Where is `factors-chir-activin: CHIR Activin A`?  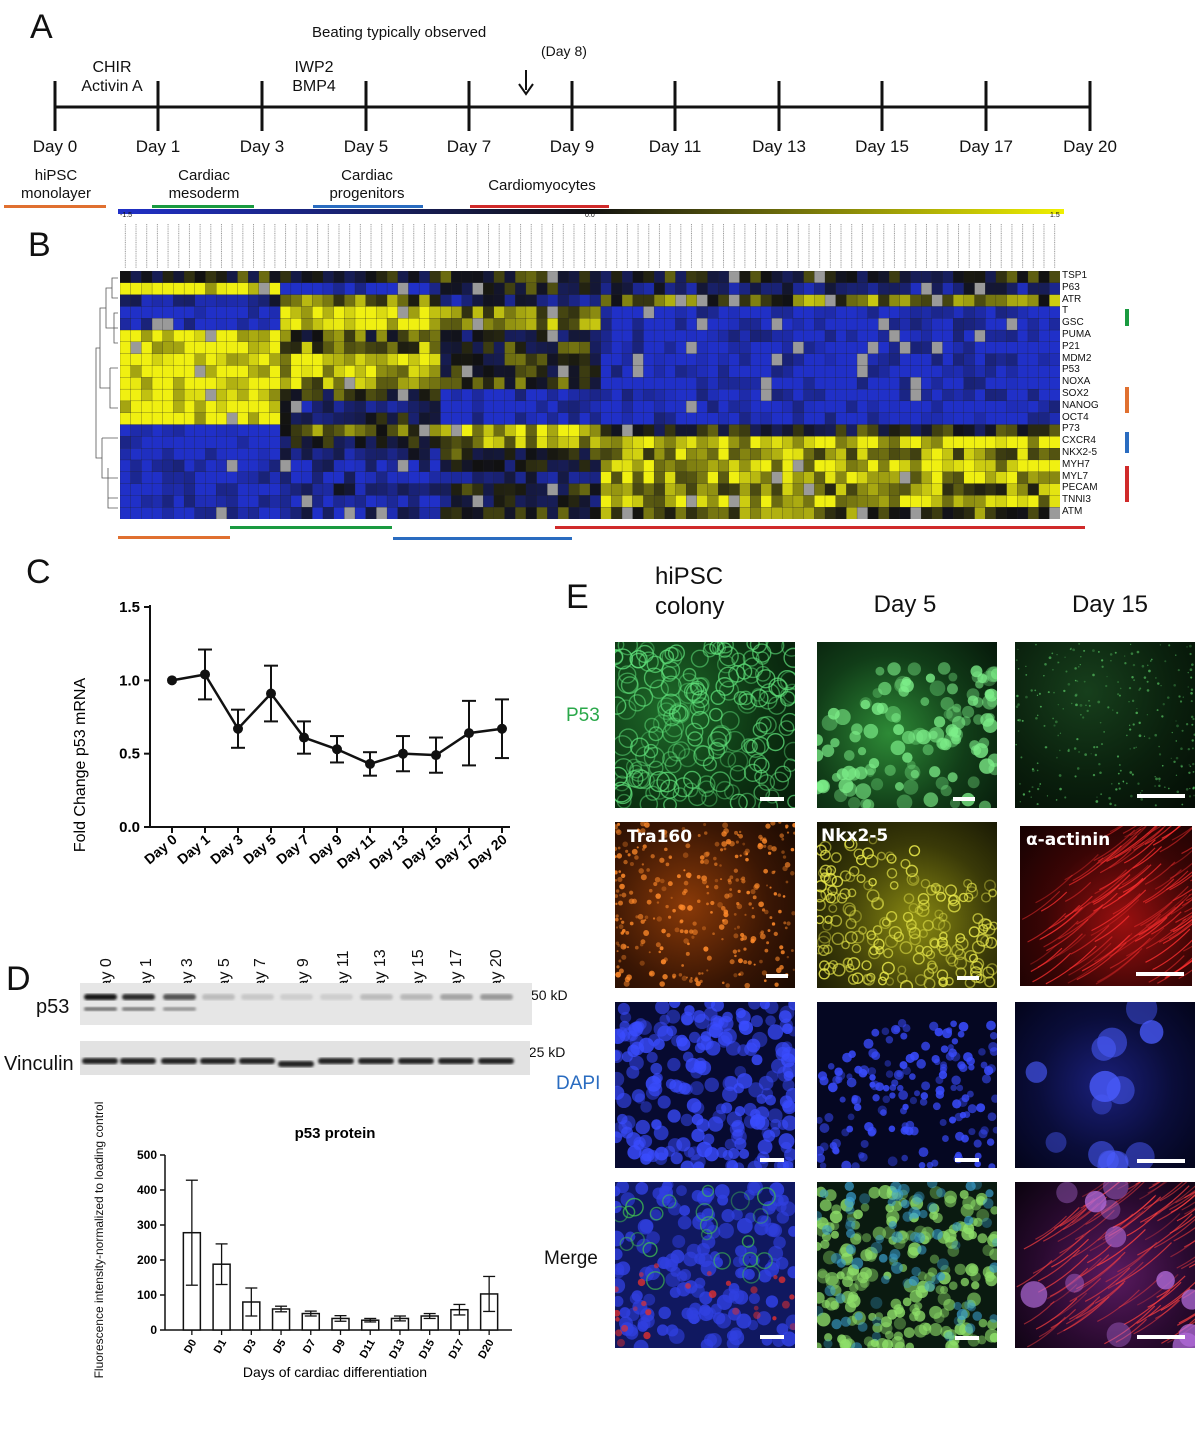
factors-chir-activin: CHIR Activin A is located at coordinates (112, 77).